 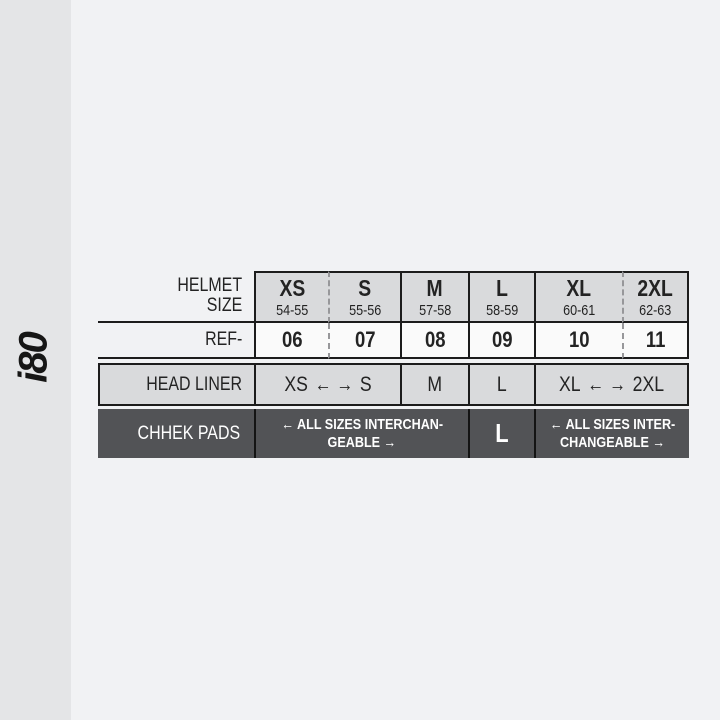 I want to click on cheek-pads-cell-l: L, so click(x=501, y=433).